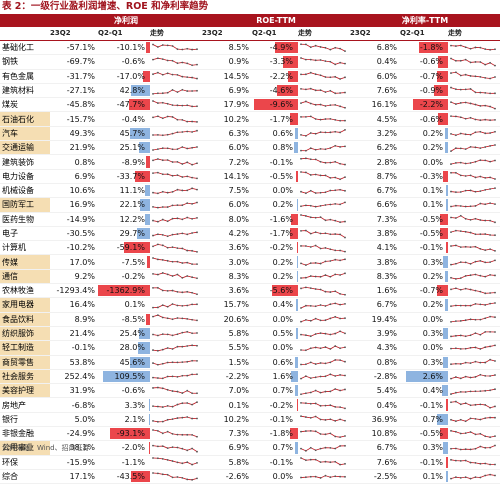 This screenshot has width=500, height=484. What do you see at coordinates (375, 319) in the screenshot?
I see `net-margin-value: 19.4%` at bounding box center [375, 319].